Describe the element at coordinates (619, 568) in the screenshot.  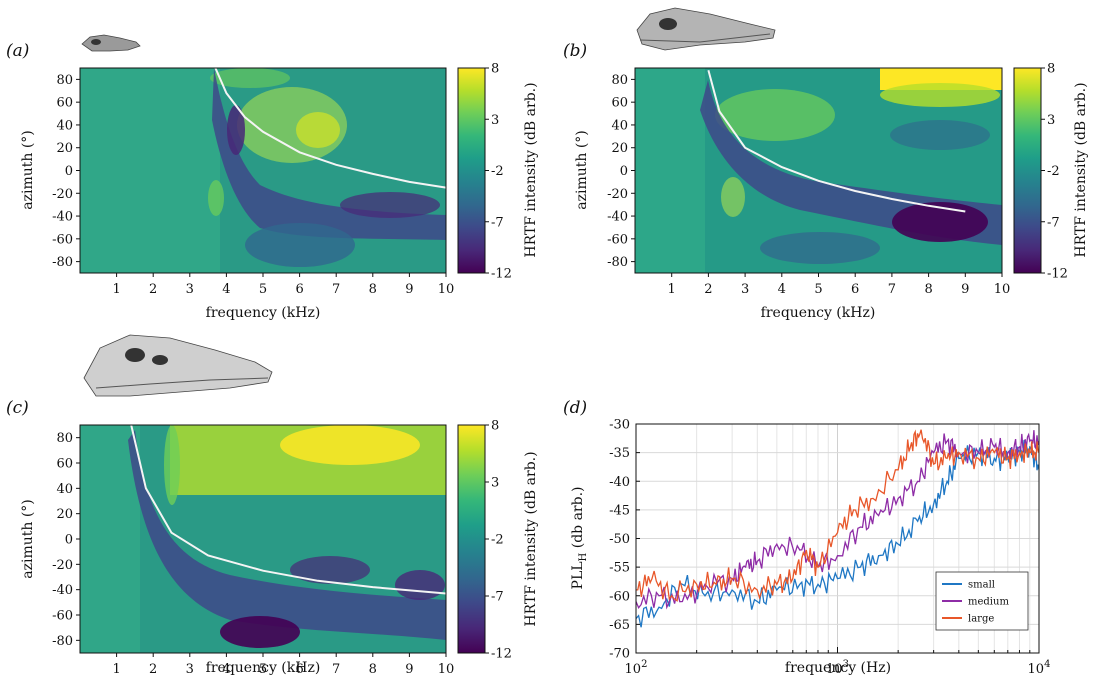
I see `y-tick-label: -55` at that location.